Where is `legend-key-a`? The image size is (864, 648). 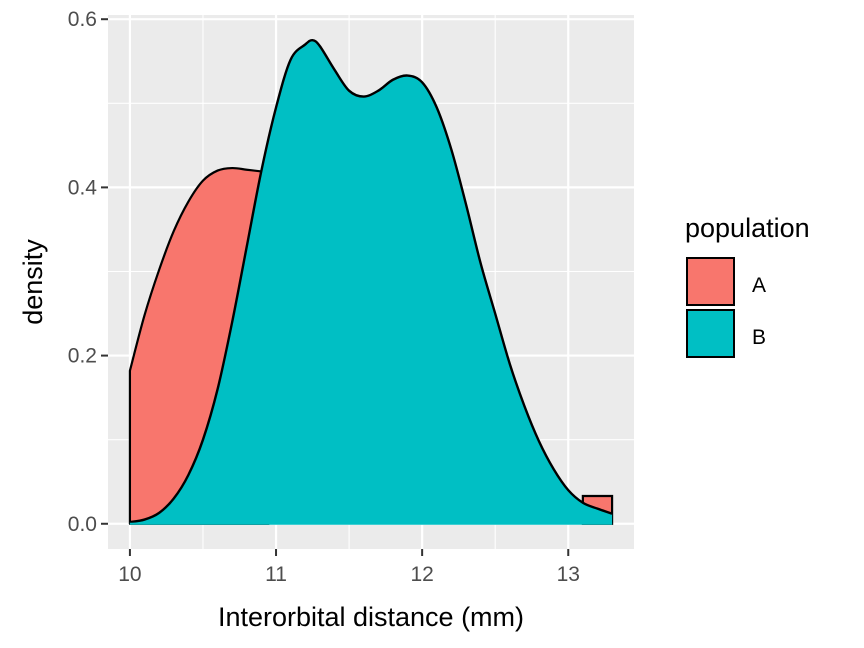 legend-key-a is located at coordinates (710, 281).